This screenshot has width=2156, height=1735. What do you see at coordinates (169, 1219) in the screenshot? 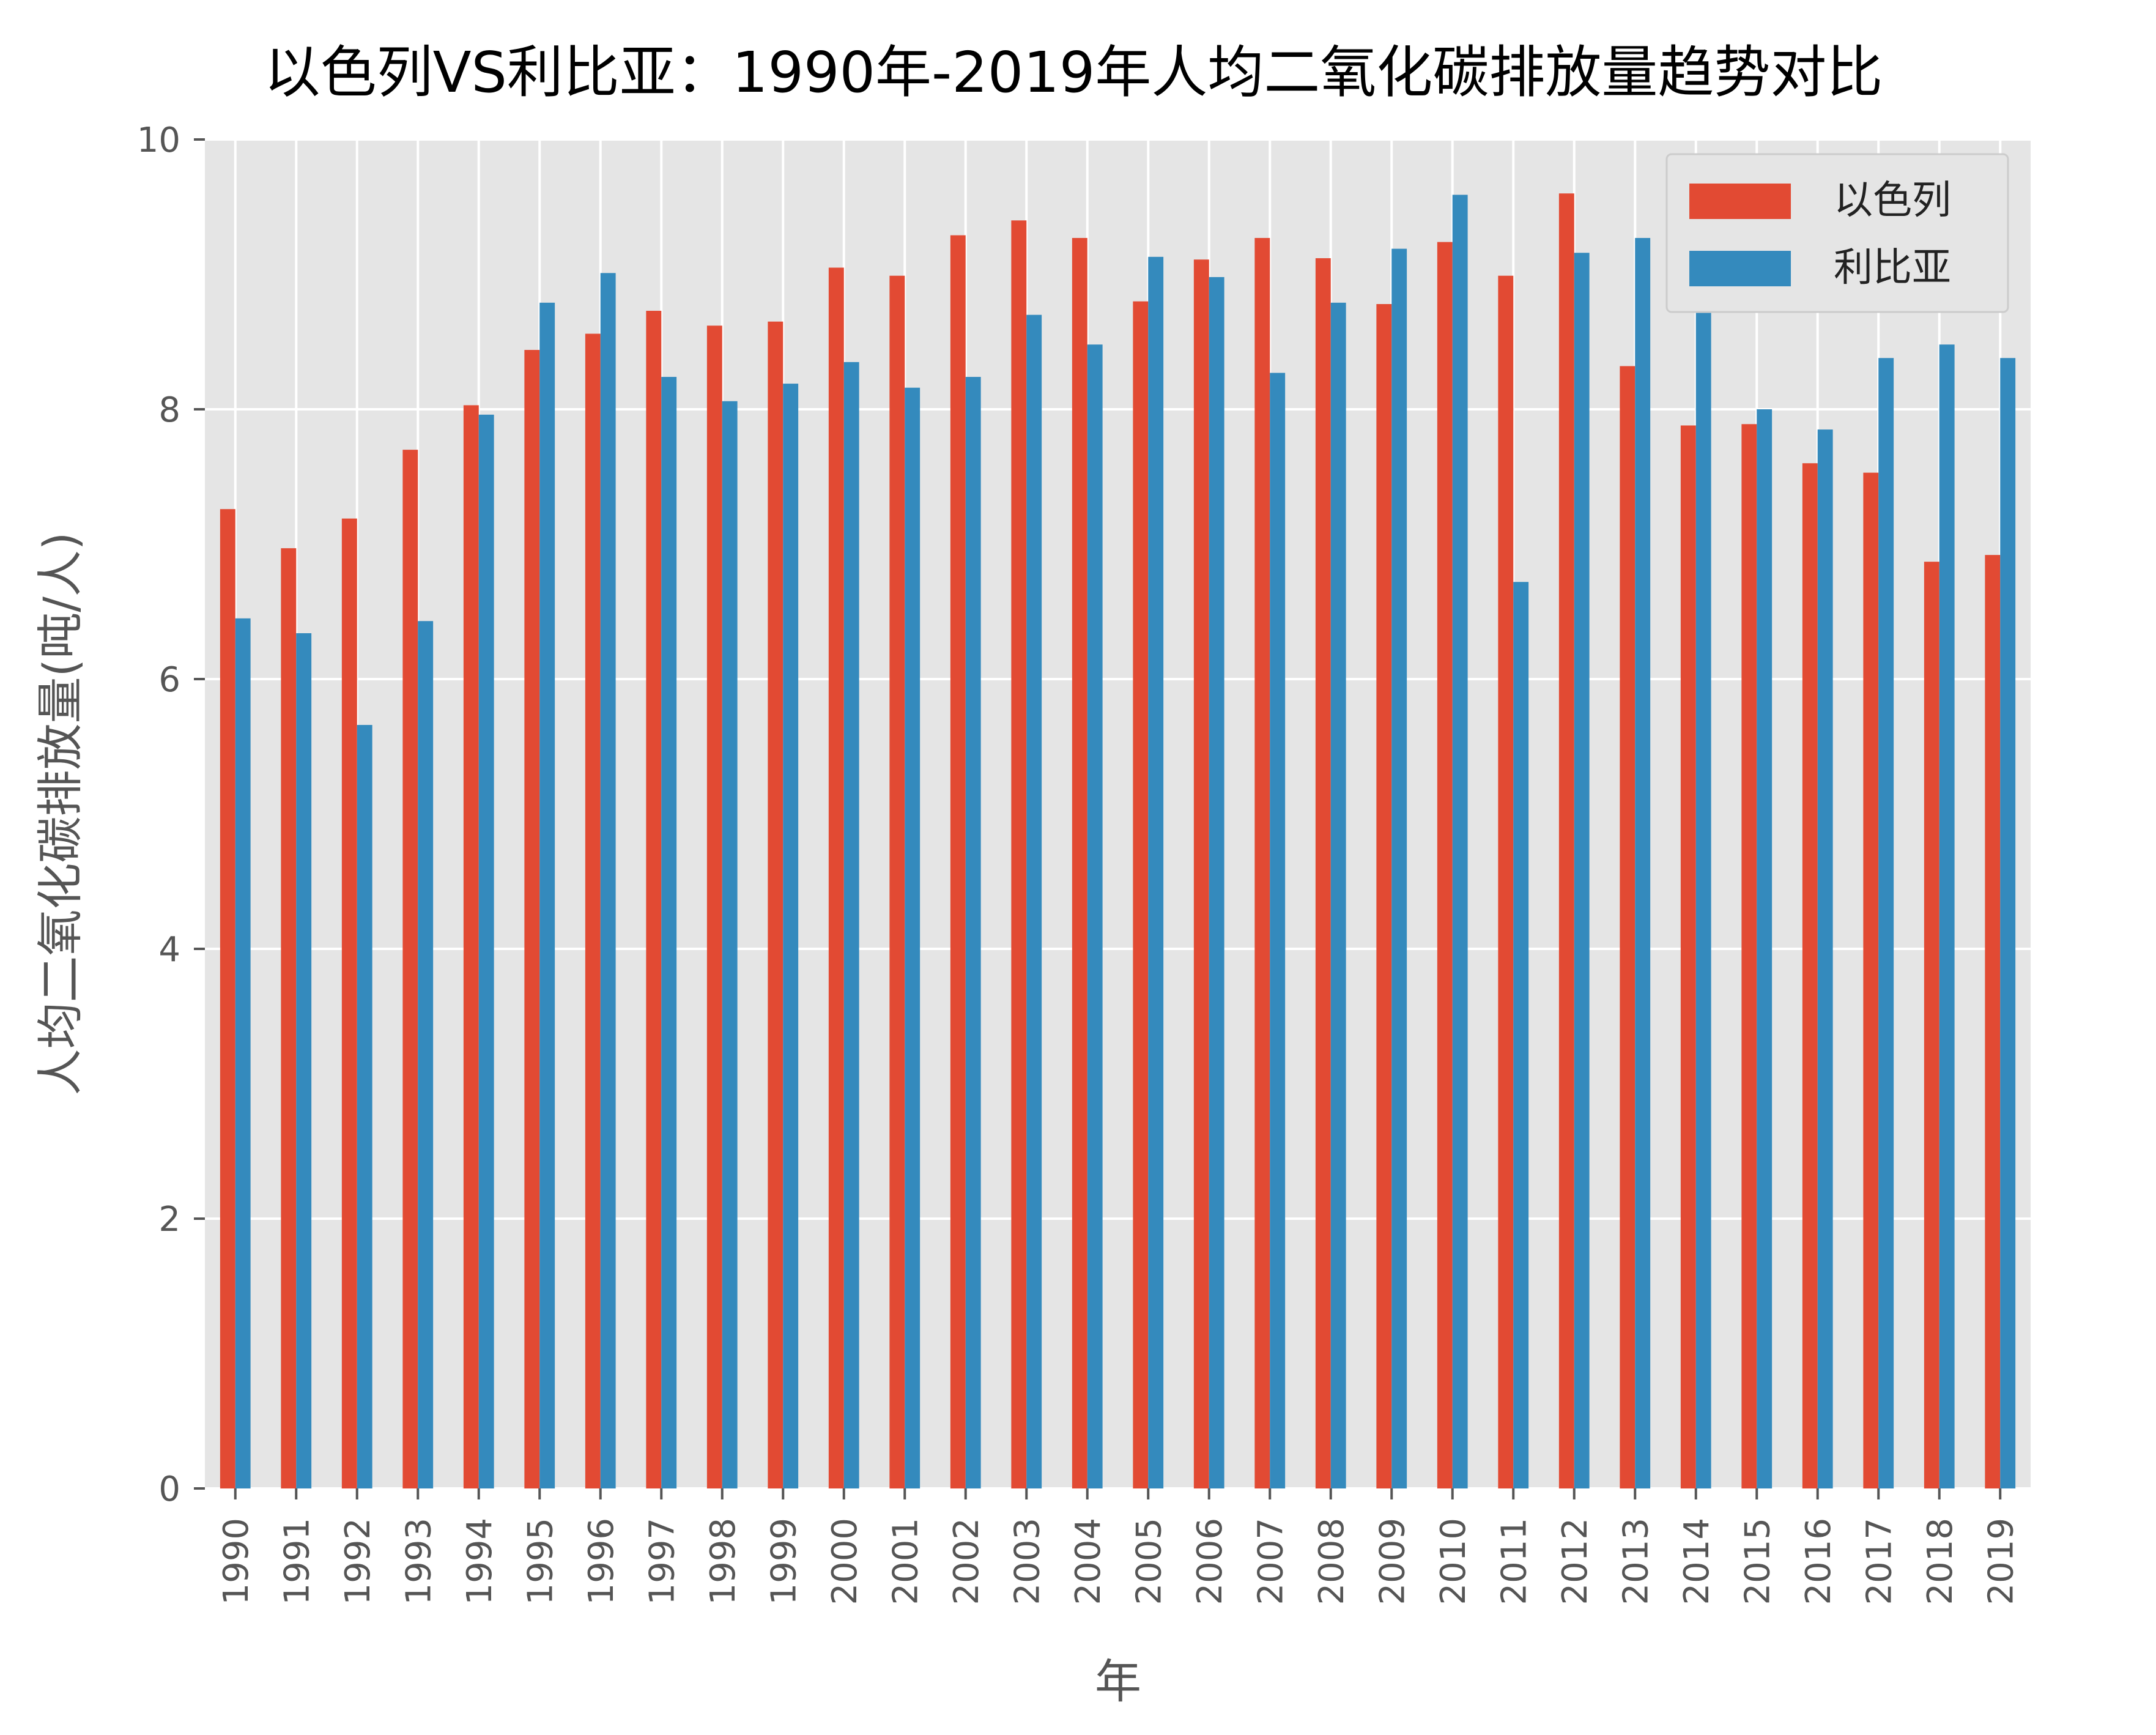
I see `y-tick-label: 2` at bounding box center [169, 1219].